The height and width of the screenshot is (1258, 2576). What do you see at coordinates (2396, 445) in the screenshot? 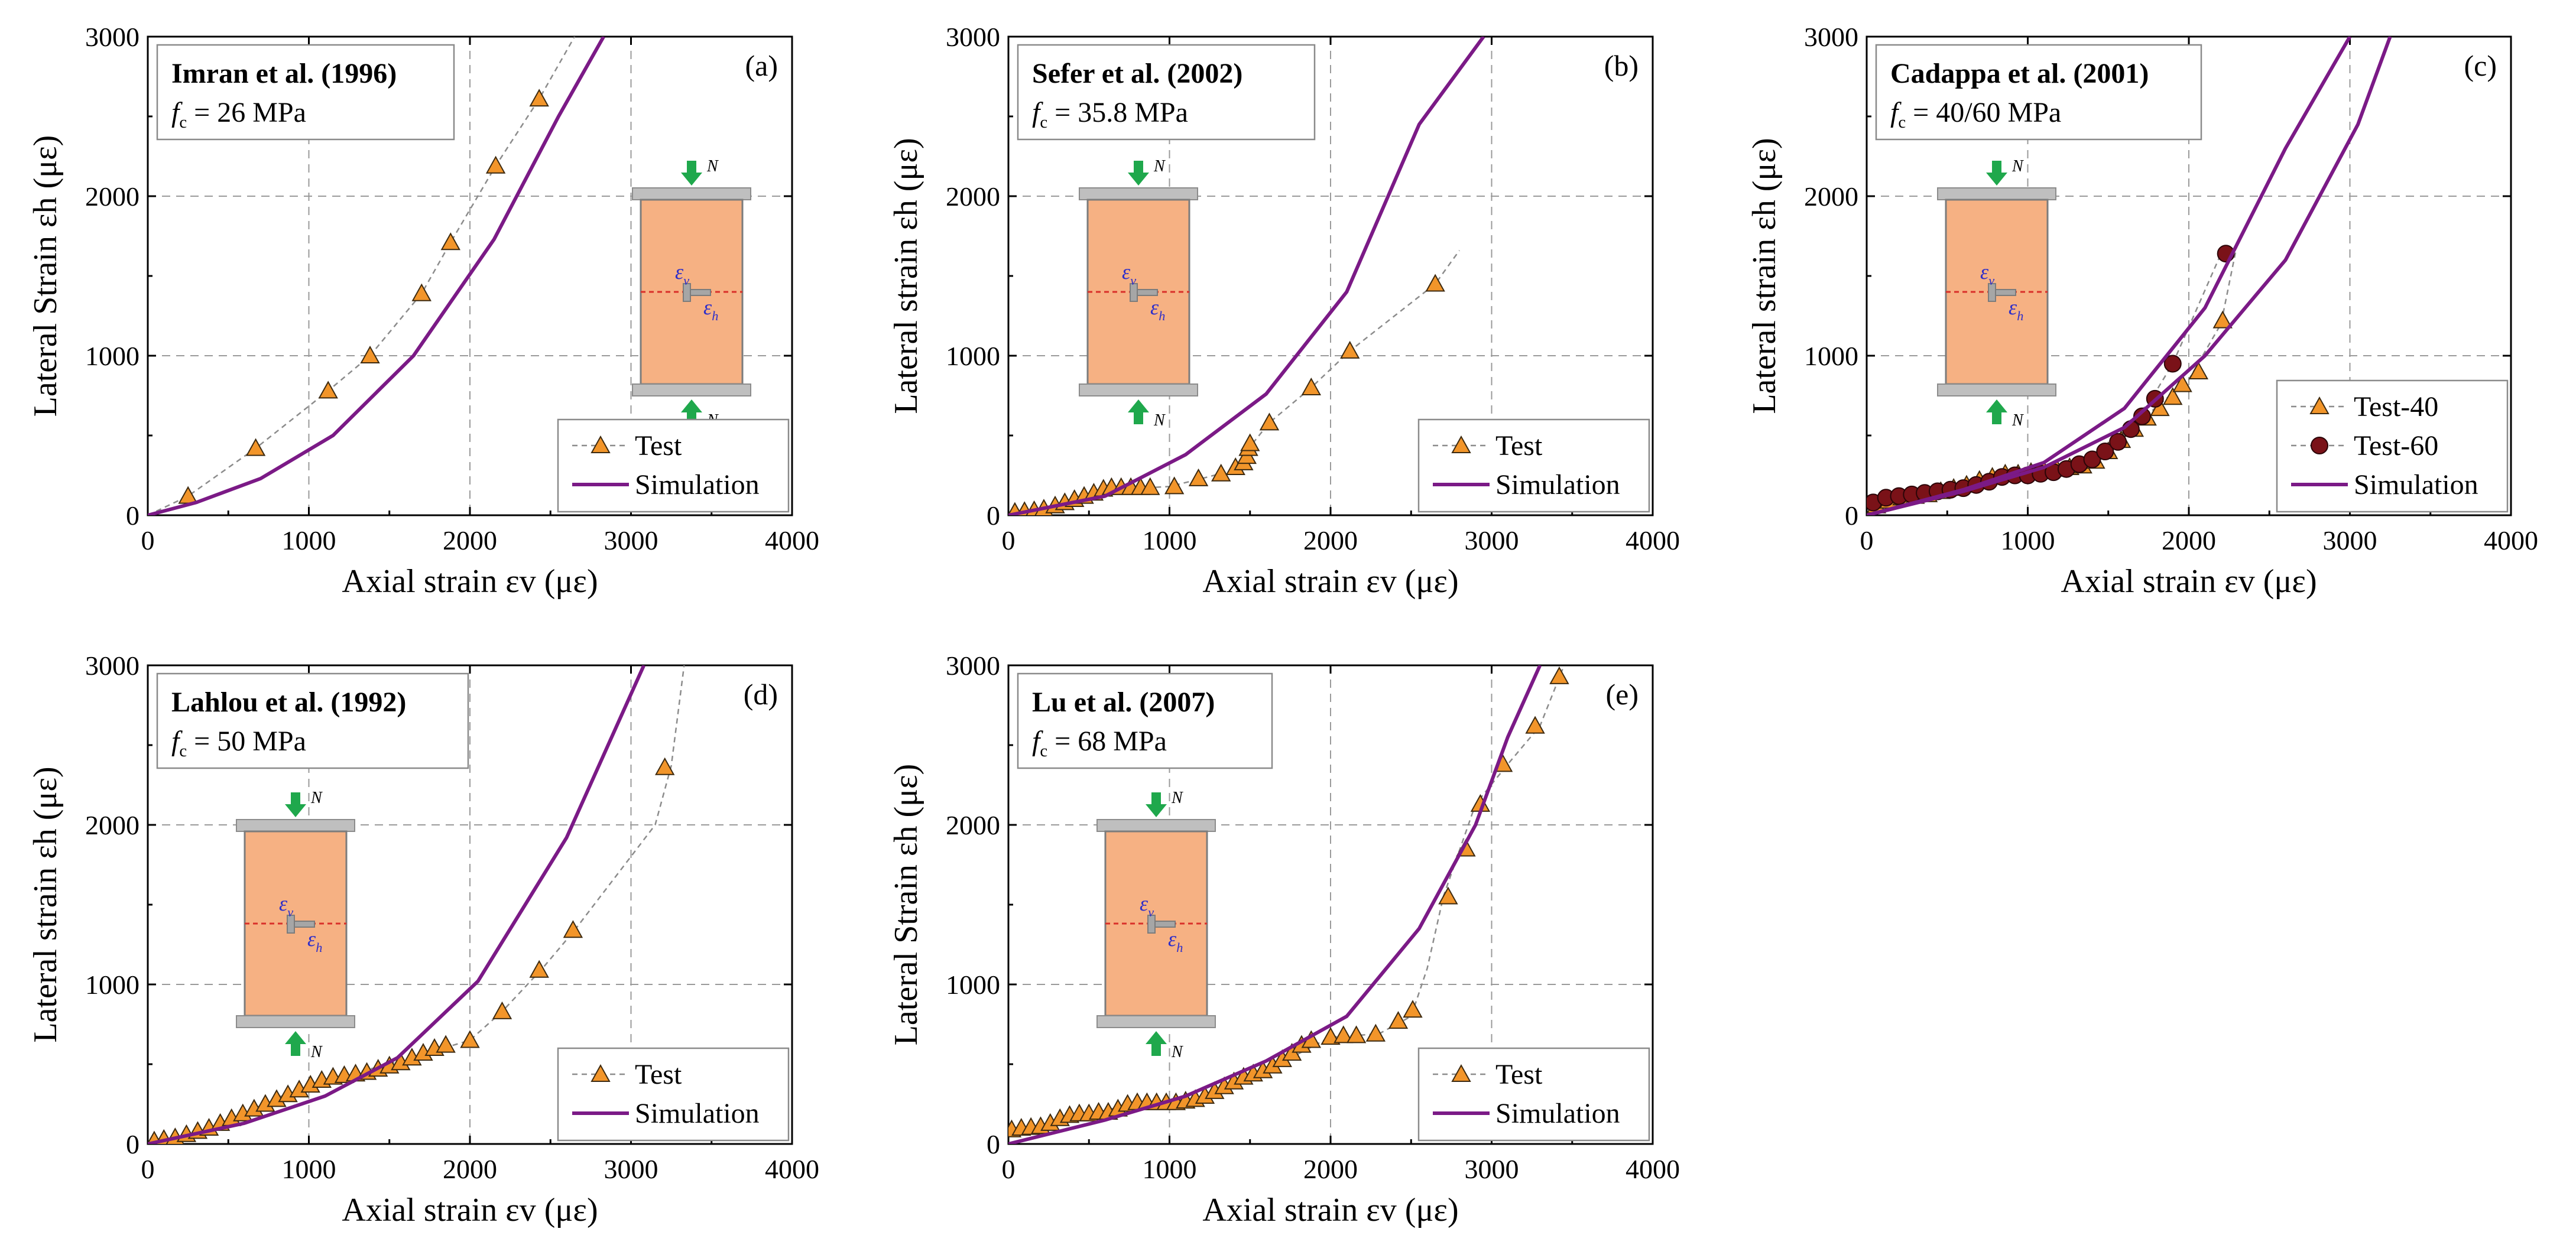
I see `legend-label: Test-60` at bounding box center [2396, 445].